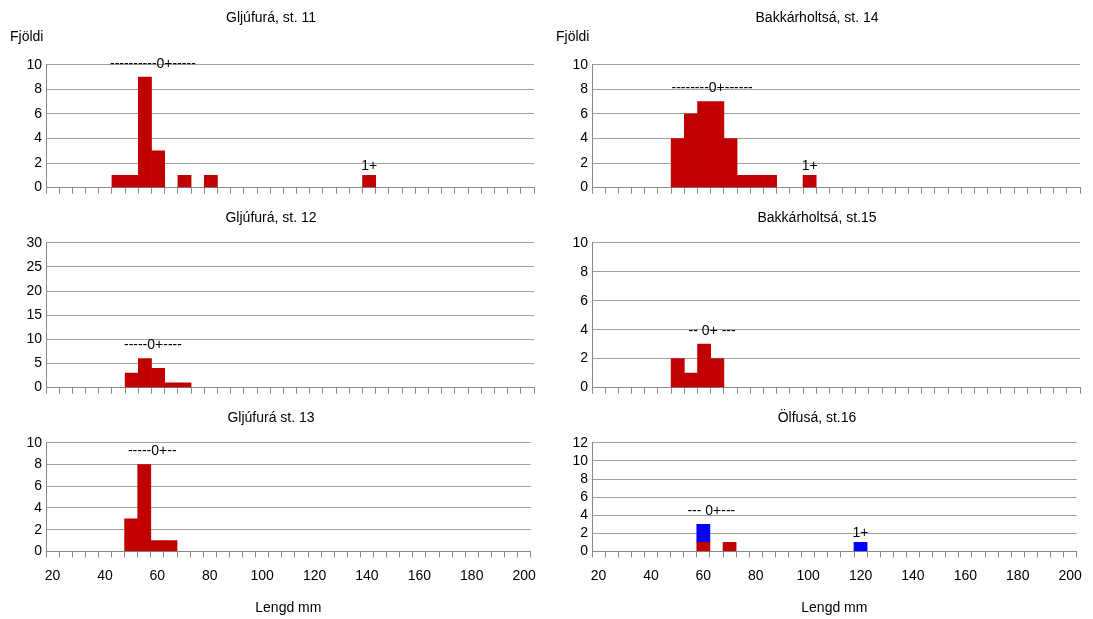 The height and width of the screenshot is (619, 1093). I want to click on y-tick-label: 25, so click(34, 265).